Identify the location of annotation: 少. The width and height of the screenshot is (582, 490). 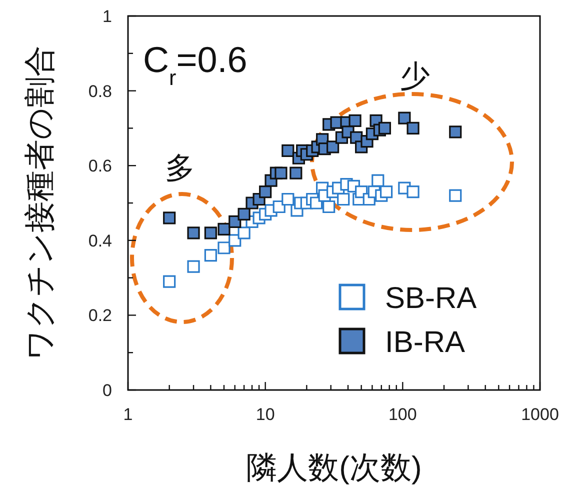
(415, 76).